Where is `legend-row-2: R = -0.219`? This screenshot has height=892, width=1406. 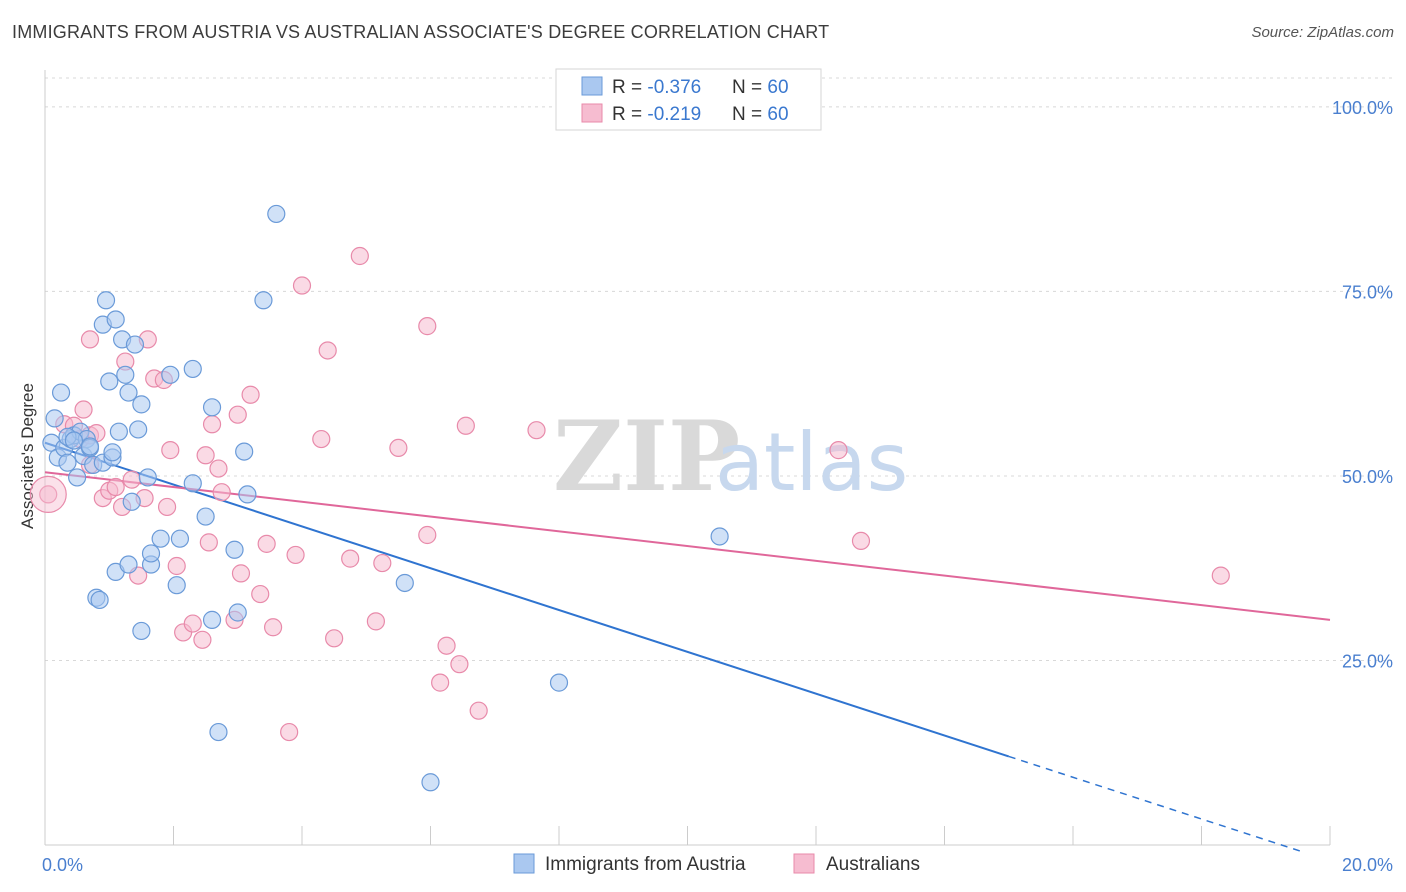 legend-row-2: R = -0.219 is located at coordinates (656, 114).